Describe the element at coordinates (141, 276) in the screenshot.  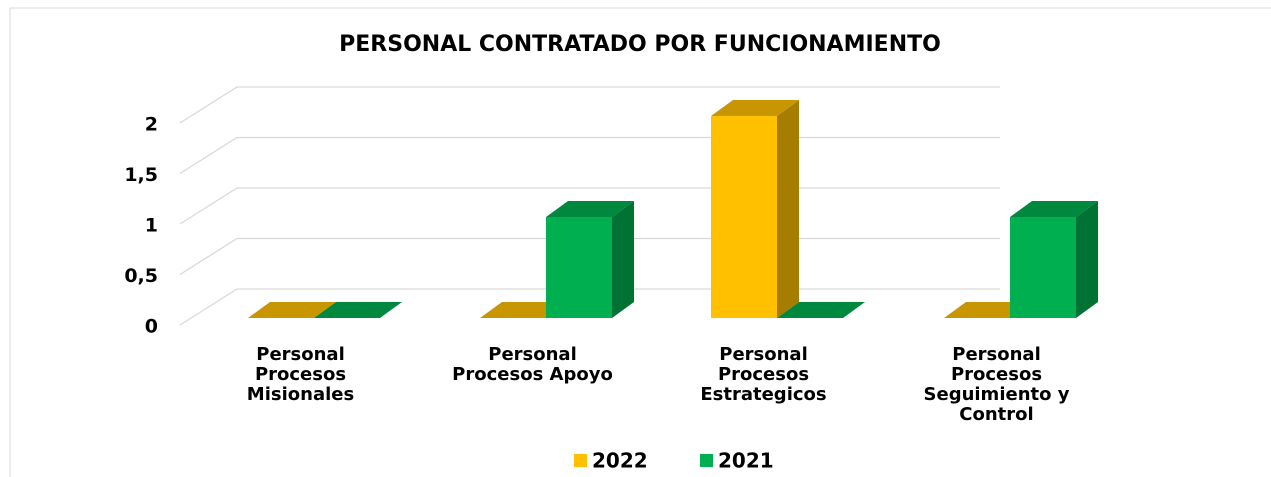
I see `y-tick-label: 0,5` at that location.